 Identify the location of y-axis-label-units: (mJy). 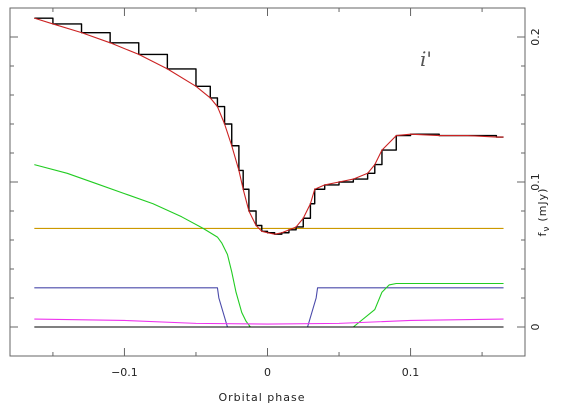
(542, 205).